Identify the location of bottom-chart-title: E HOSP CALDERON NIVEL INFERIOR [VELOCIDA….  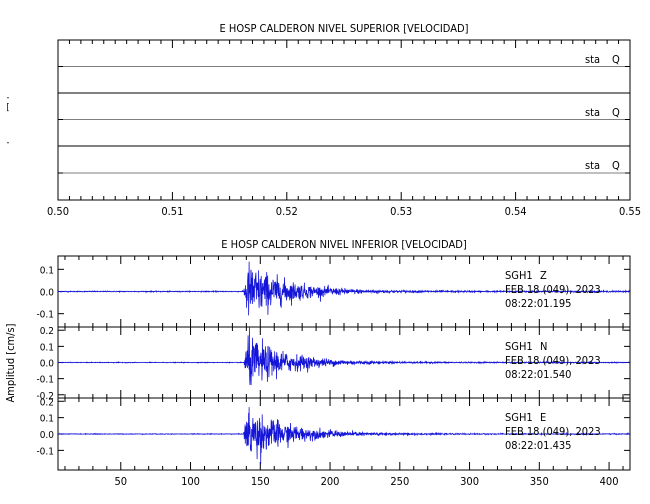
(344, 244).